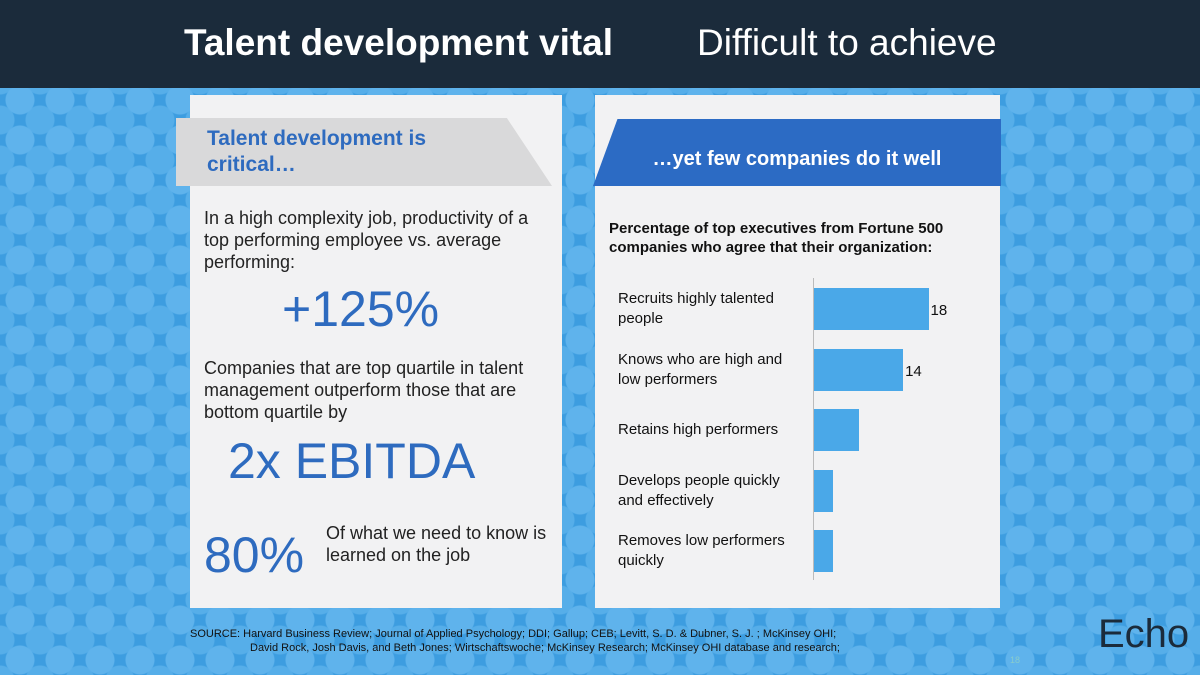 The image size is (1200, 675). I want to click on stat: 2x EBITDA, so click(352, 461).